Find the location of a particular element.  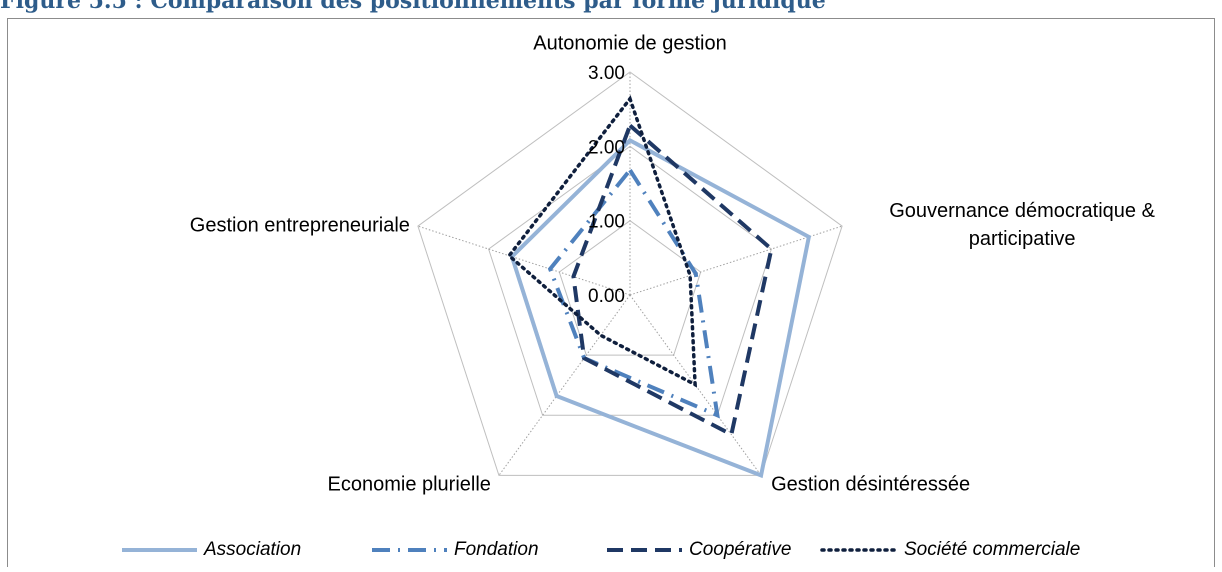

grid-ring is located at coordinates (630, 280).